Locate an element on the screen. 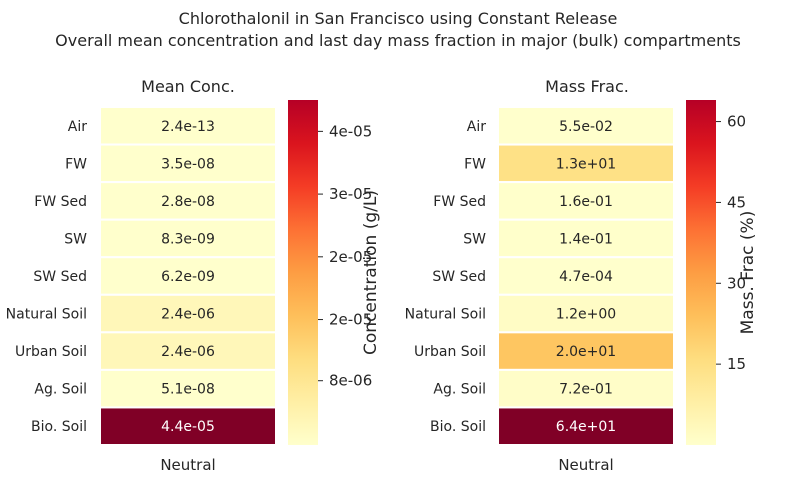 This screenshot has height=500, width=800. panel-title: Mass Frac. is located at coordinates (587, 86).